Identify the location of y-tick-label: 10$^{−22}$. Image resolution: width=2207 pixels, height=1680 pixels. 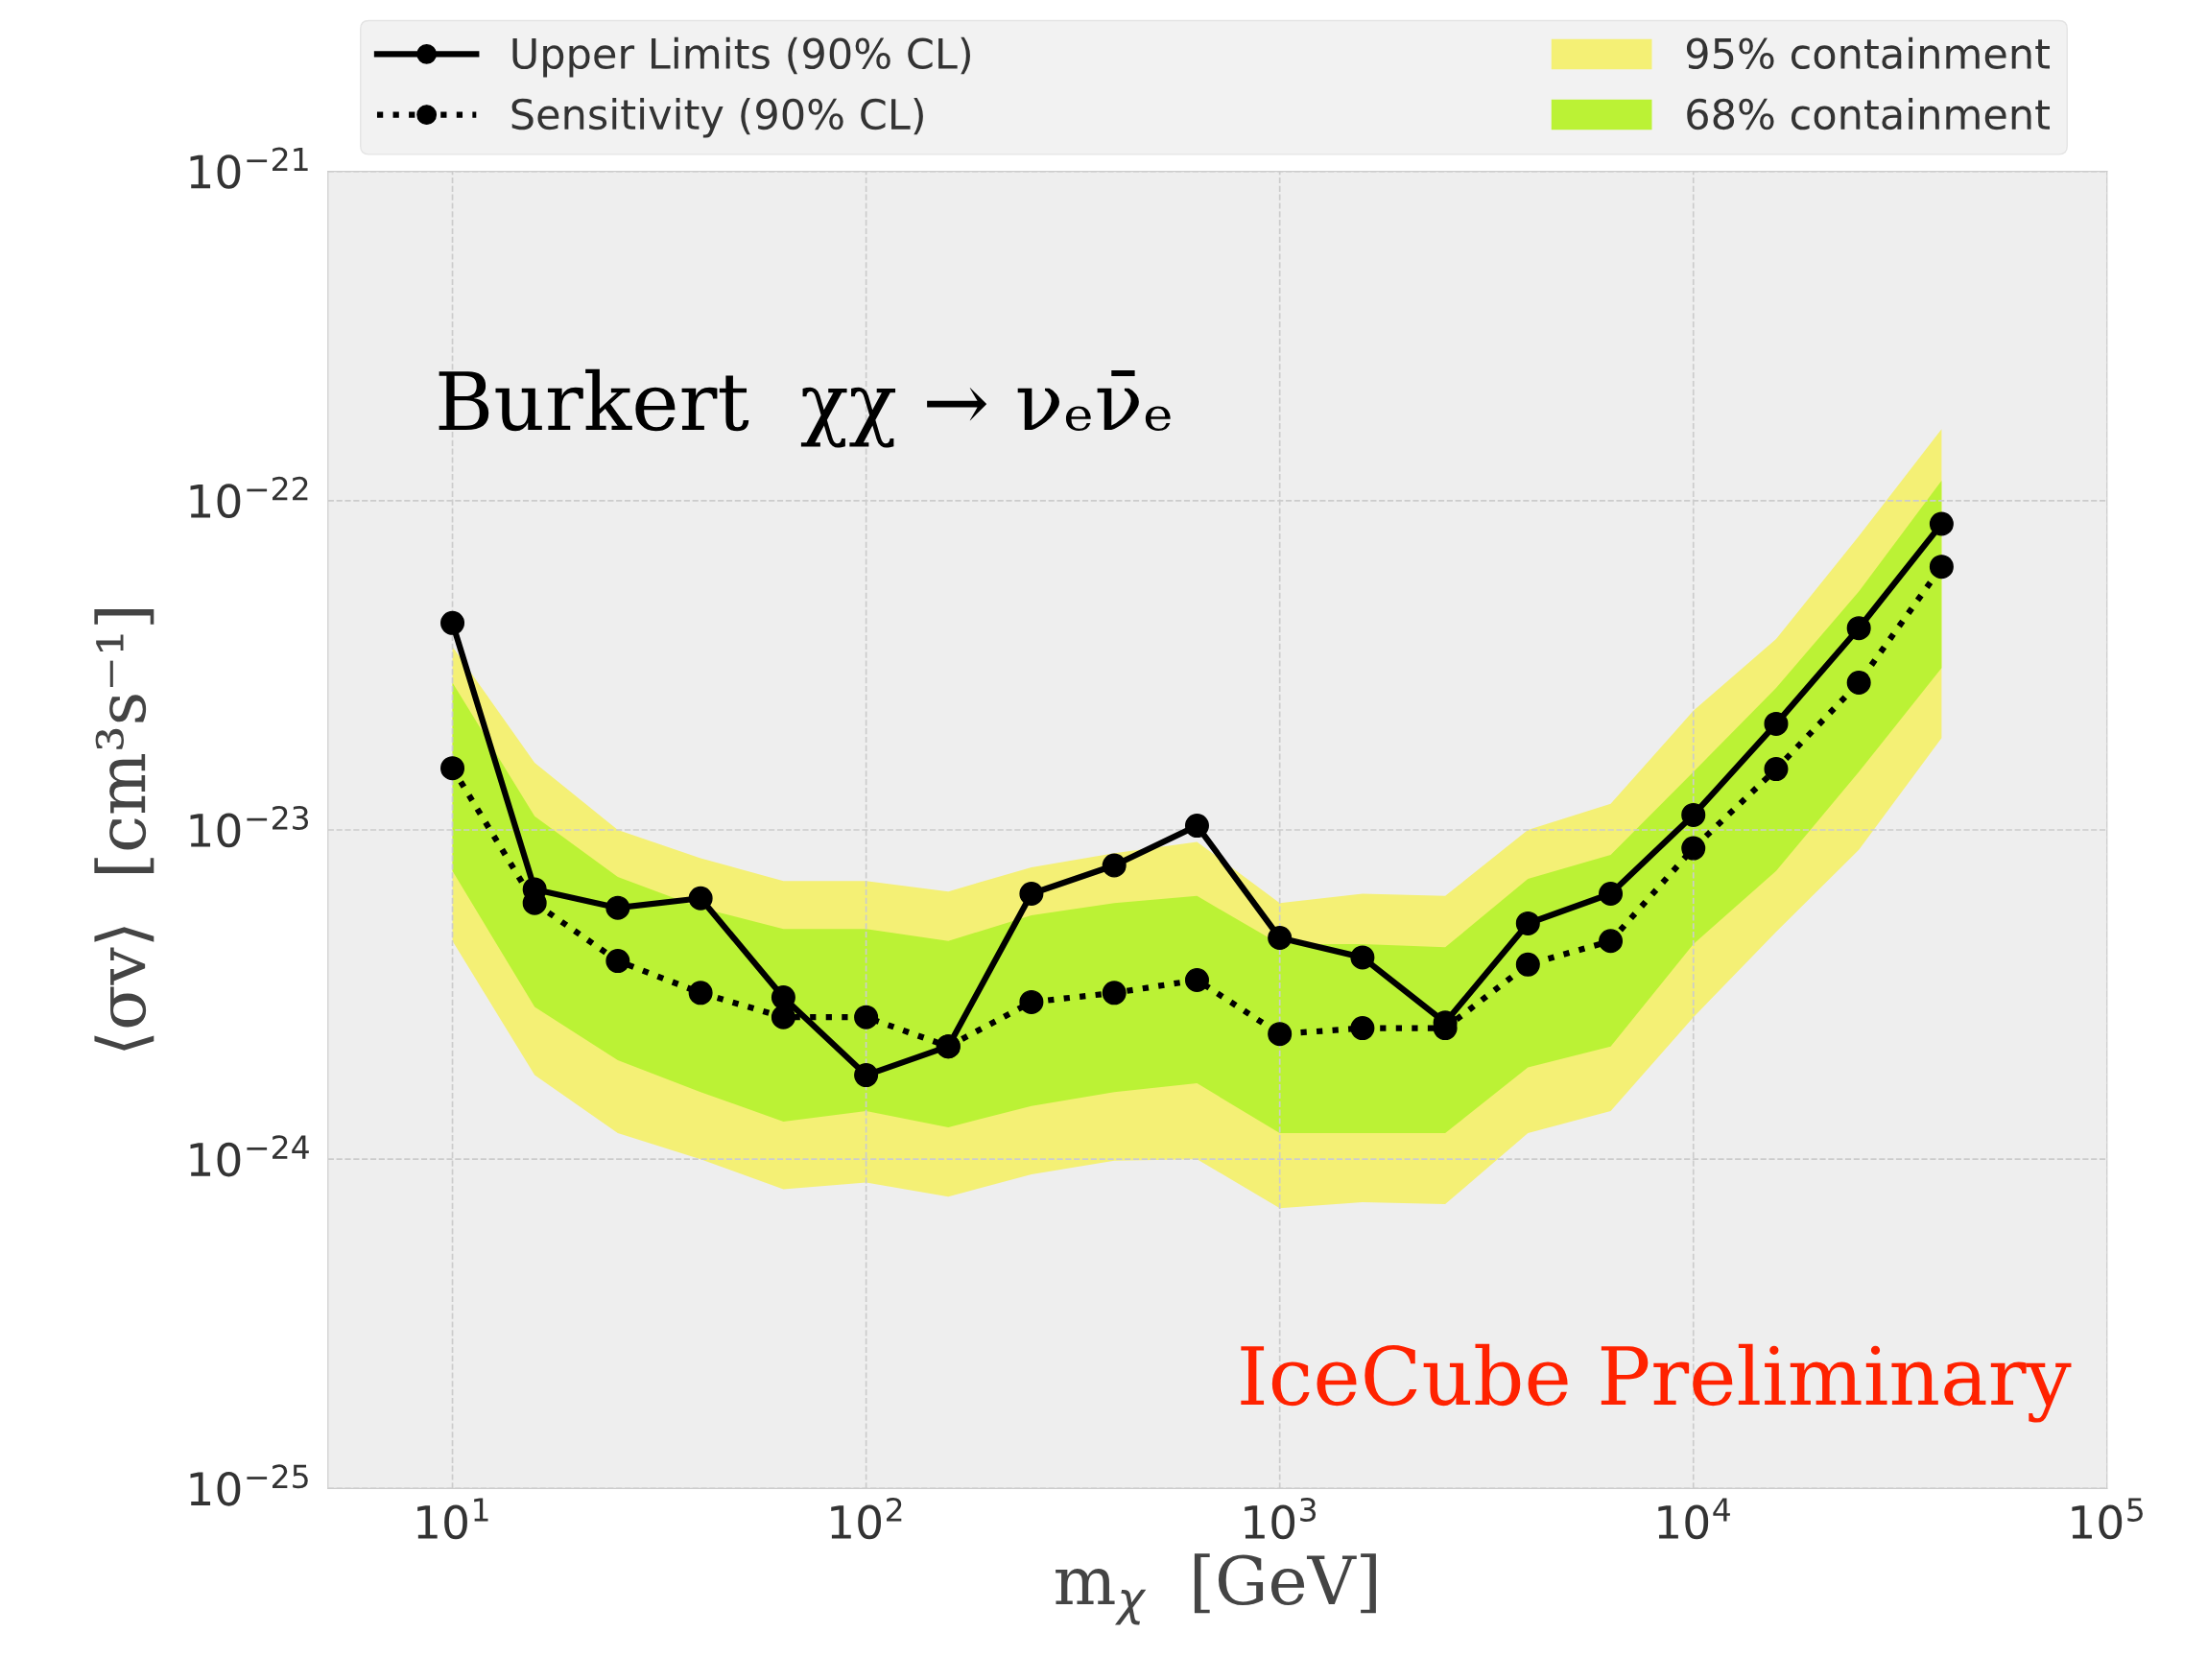
(249, 498).